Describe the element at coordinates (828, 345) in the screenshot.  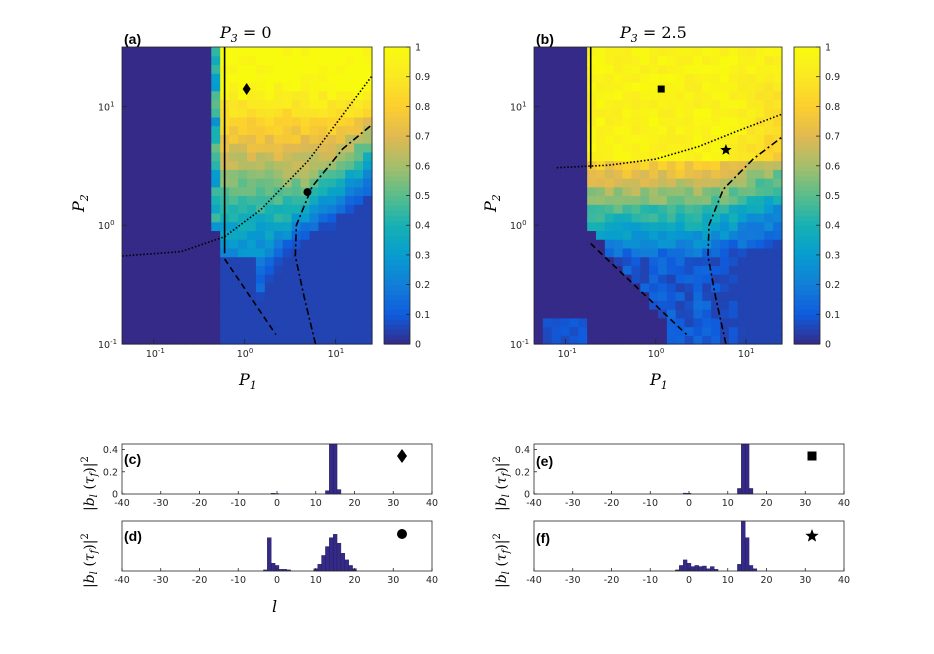
I see `colorbar-tick-label: 0` at that location.